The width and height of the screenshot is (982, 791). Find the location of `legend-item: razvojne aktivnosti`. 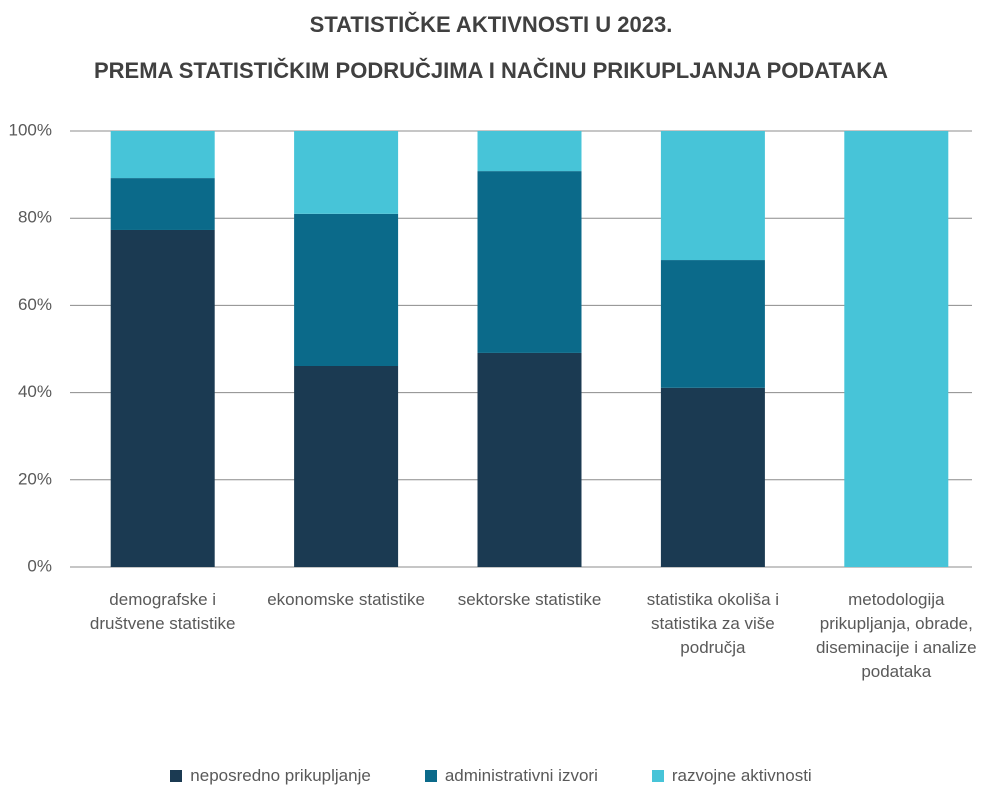

legend-item: razvojne aktivnosti is located at coordinates (731, 776).